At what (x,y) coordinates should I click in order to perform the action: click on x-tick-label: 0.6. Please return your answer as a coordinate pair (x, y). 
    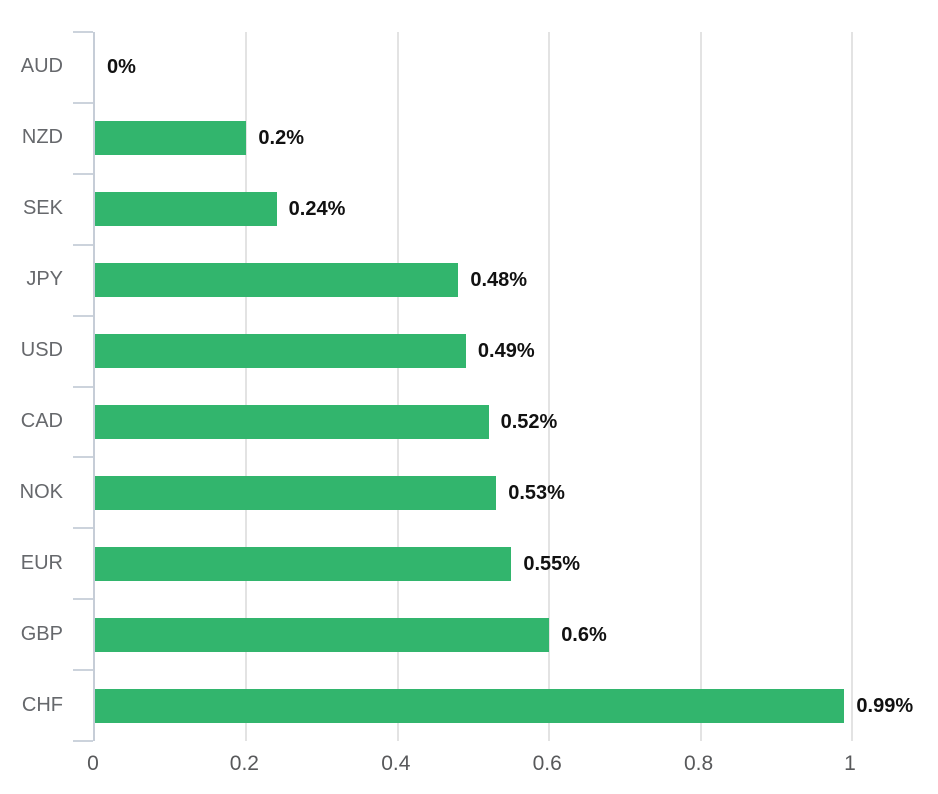
    Looking at the image, I should click on (547, 763).